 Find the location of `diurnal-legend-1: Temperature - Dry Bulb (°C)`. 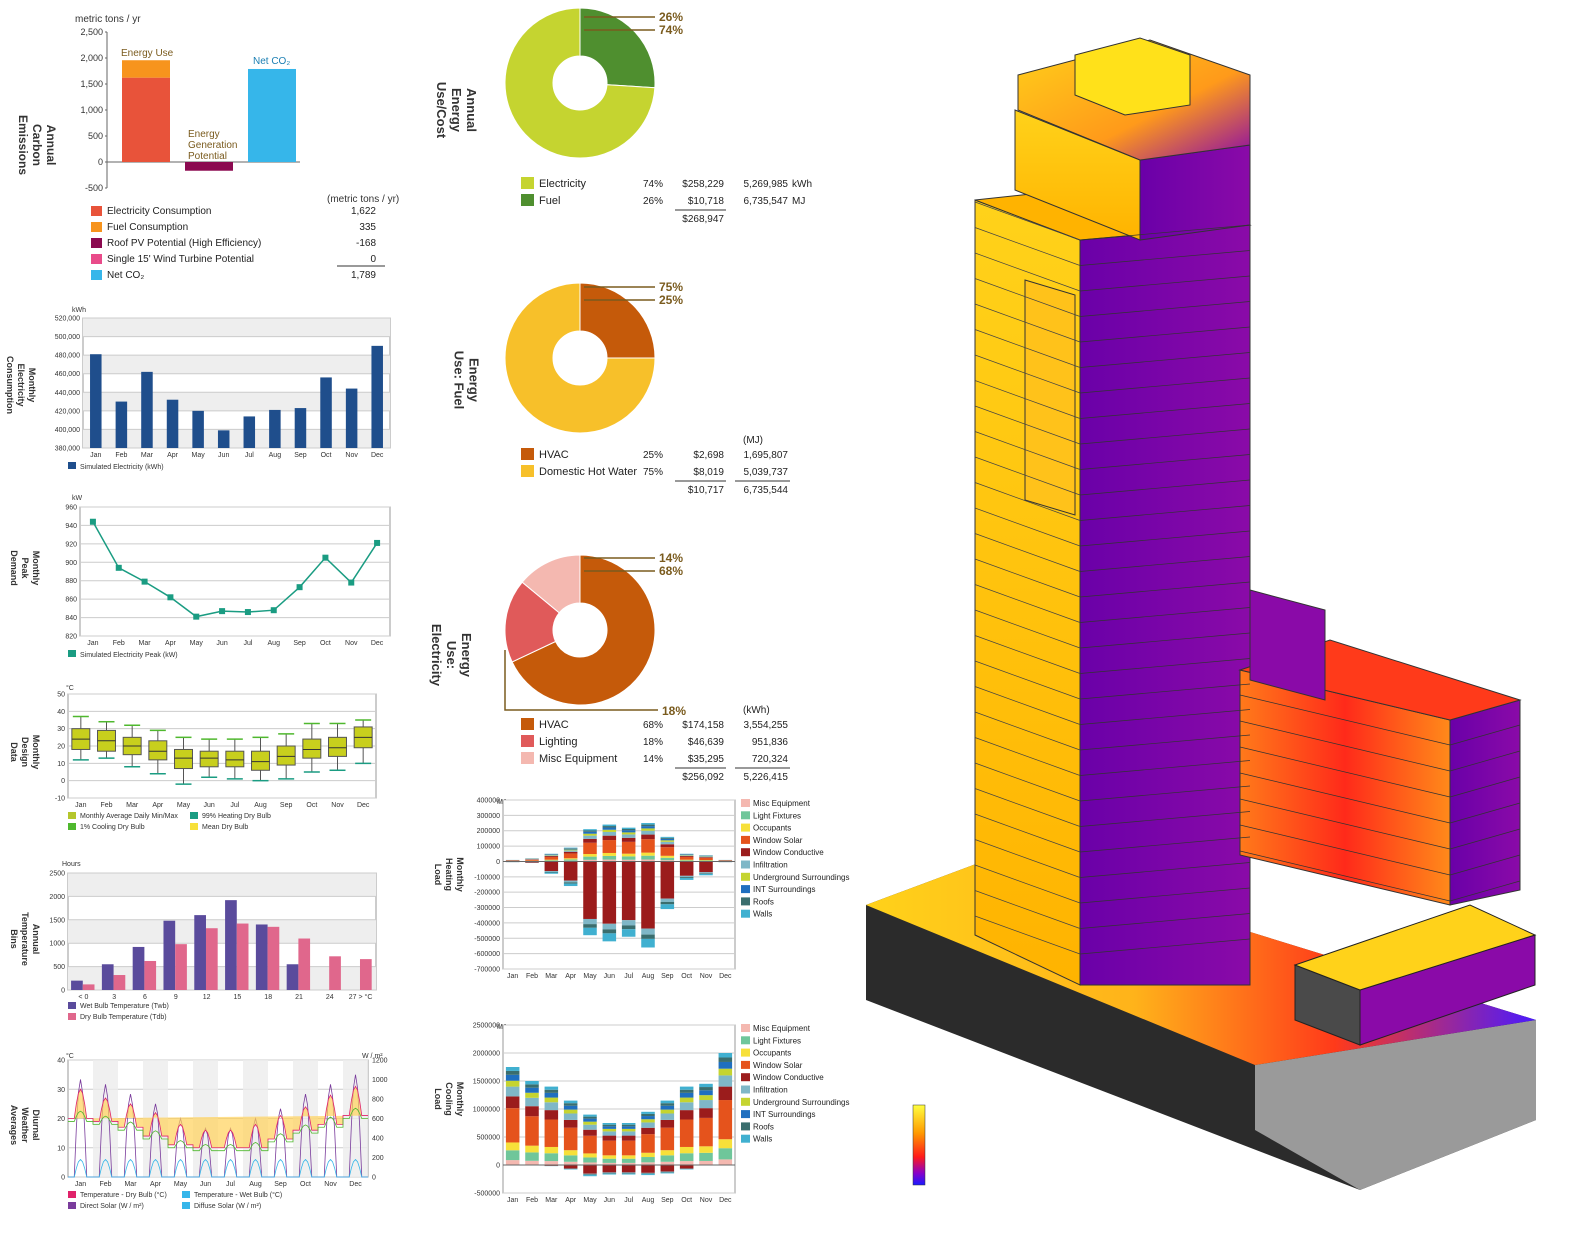

diurnal-legend-1: Temperature - Dry Bulb (°C) is located at coordinates (123, 1195).